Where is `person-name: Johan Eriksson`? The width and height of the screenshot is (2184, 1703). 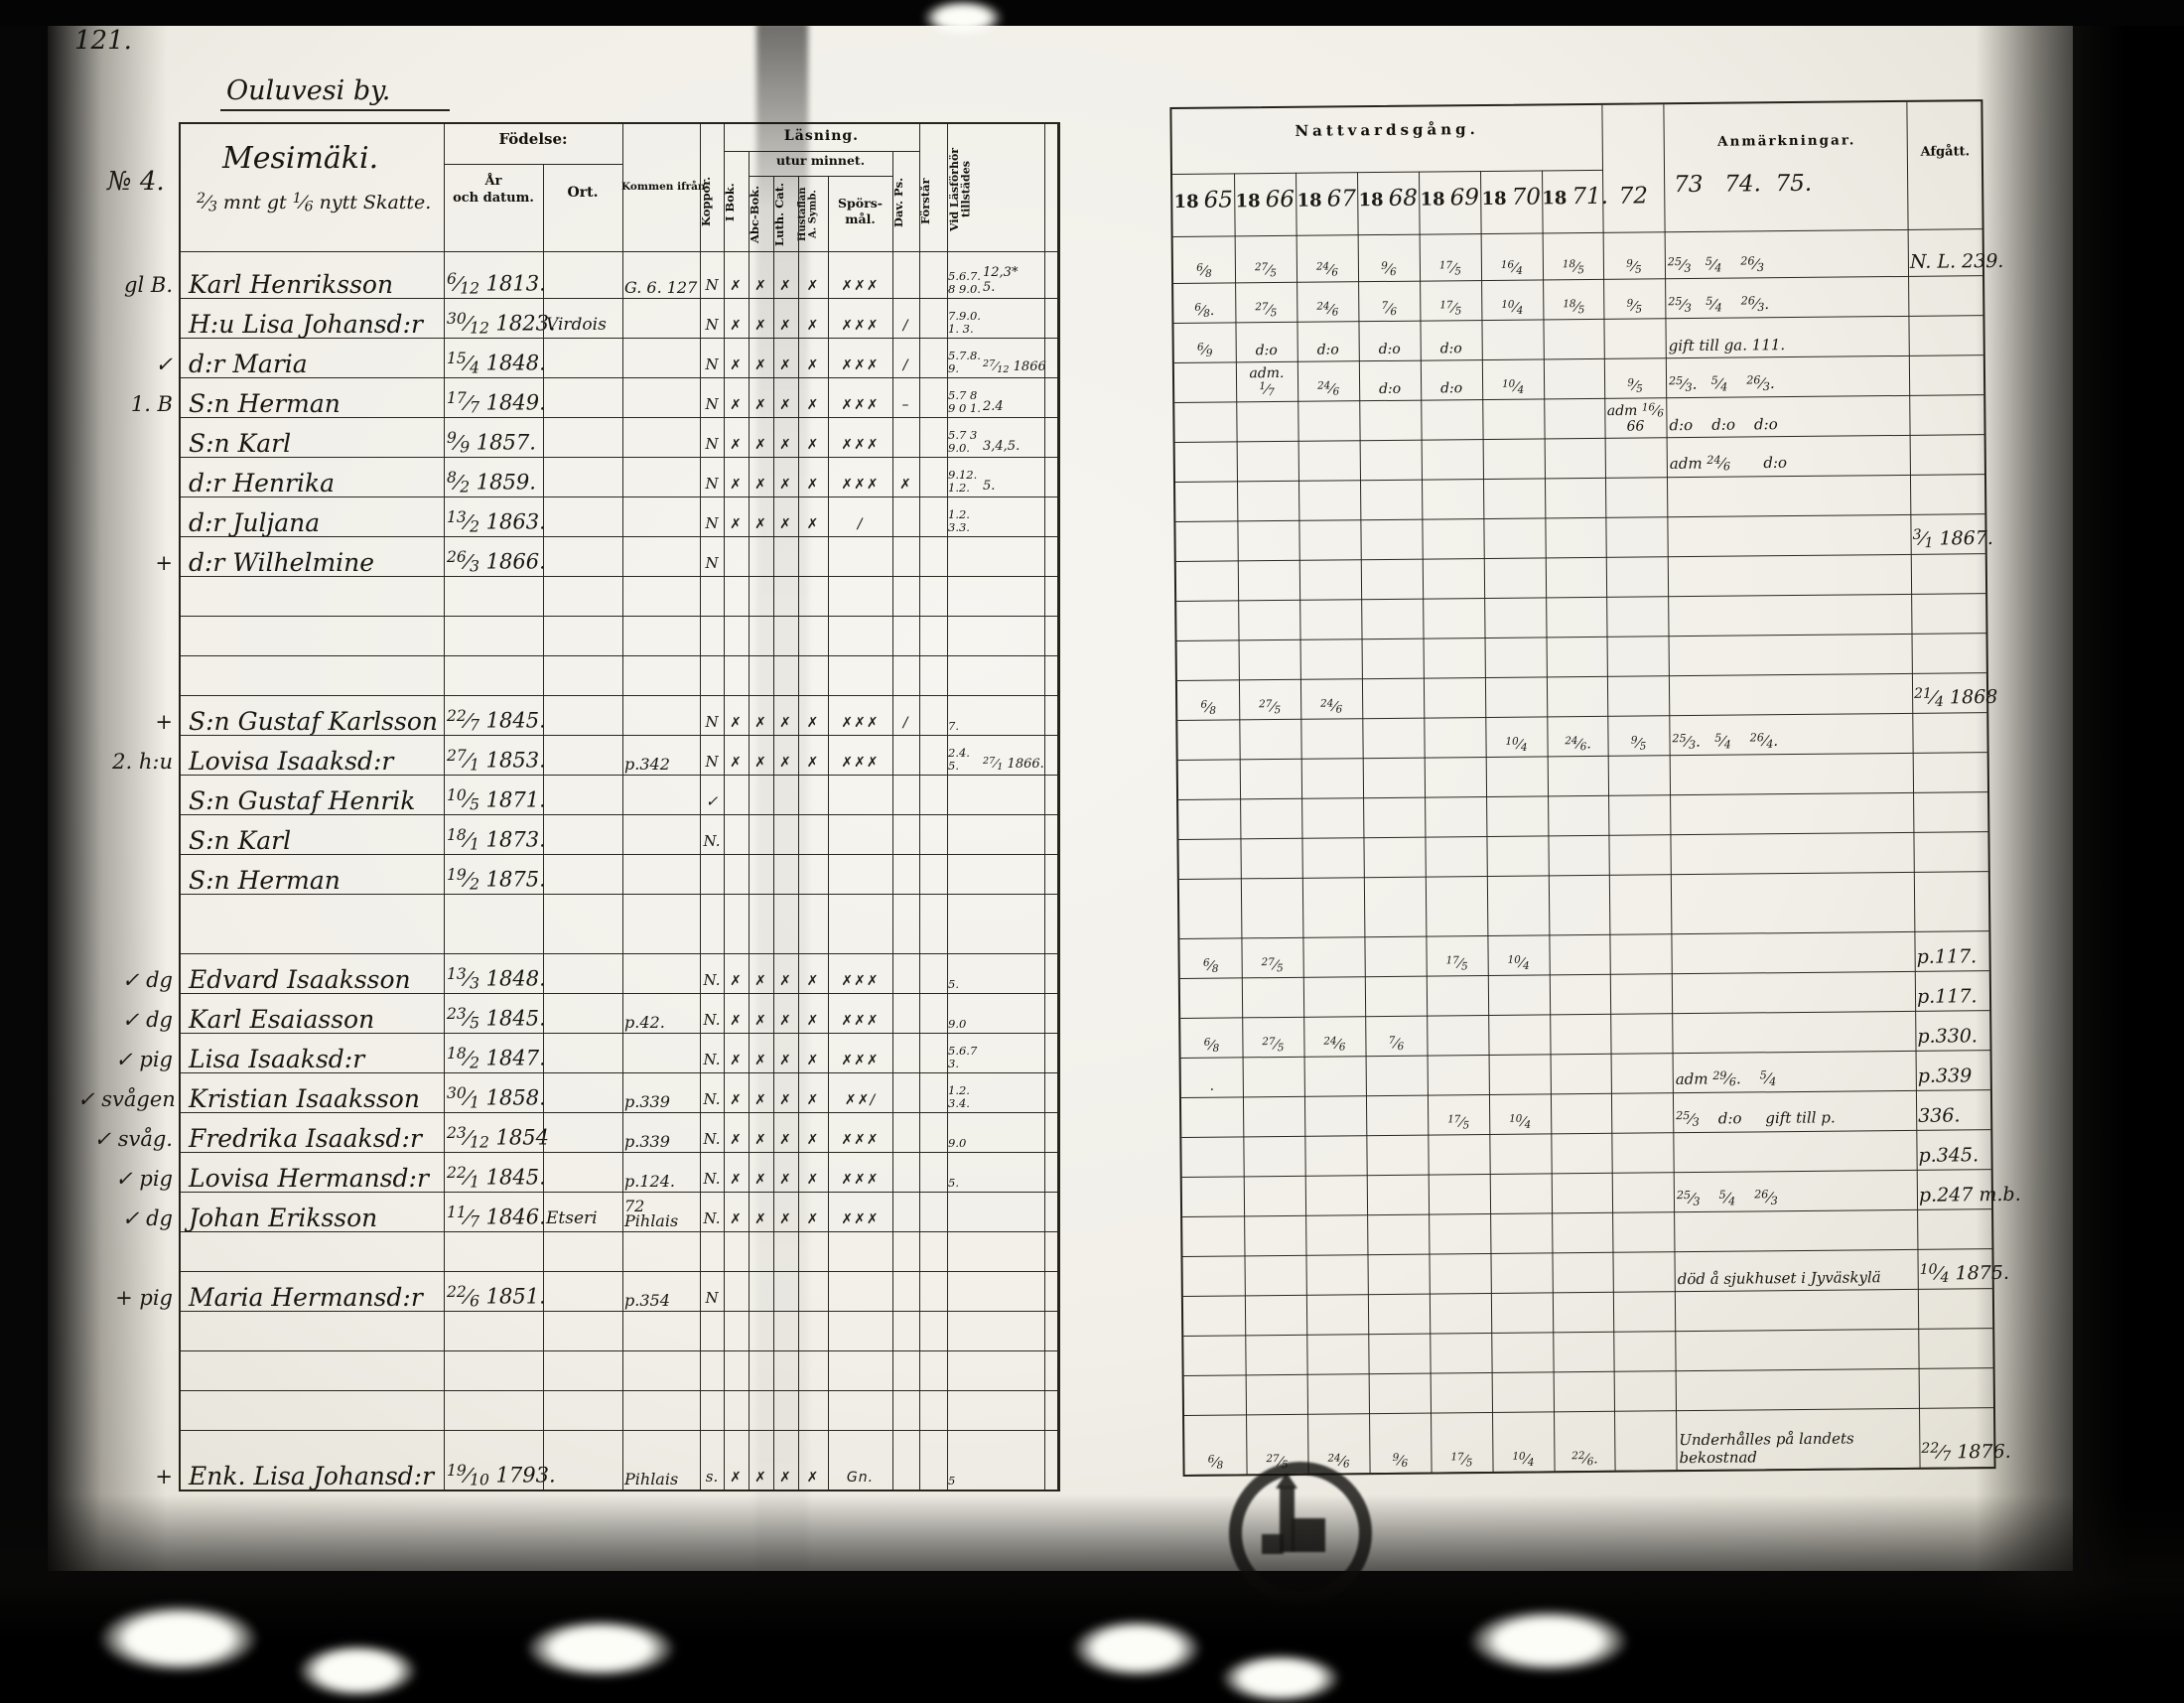 person-name: Johan Eriksson is located at coordinates (283, 1218).